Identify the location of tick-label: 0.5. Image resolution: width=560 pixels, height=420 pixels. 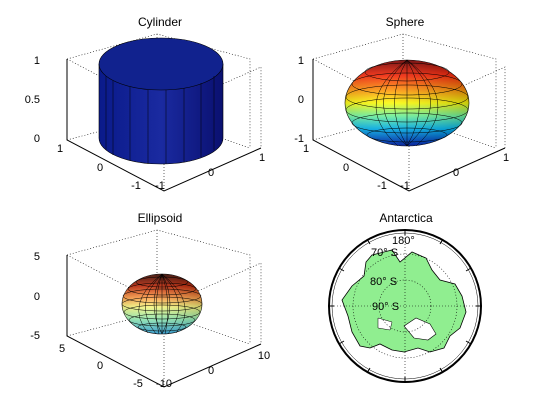
(32, 100).